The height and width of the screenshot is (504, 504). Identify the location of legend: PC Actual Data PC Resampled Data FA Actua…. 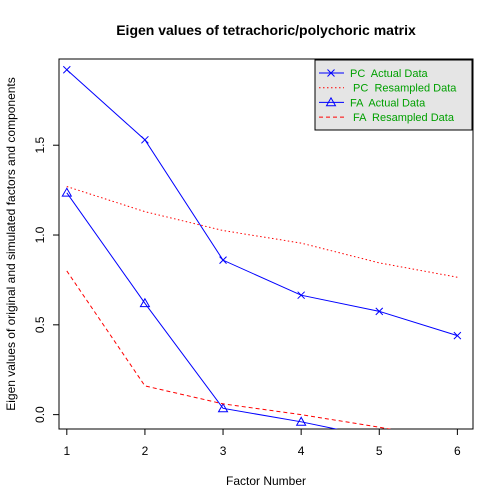
(393, 95).